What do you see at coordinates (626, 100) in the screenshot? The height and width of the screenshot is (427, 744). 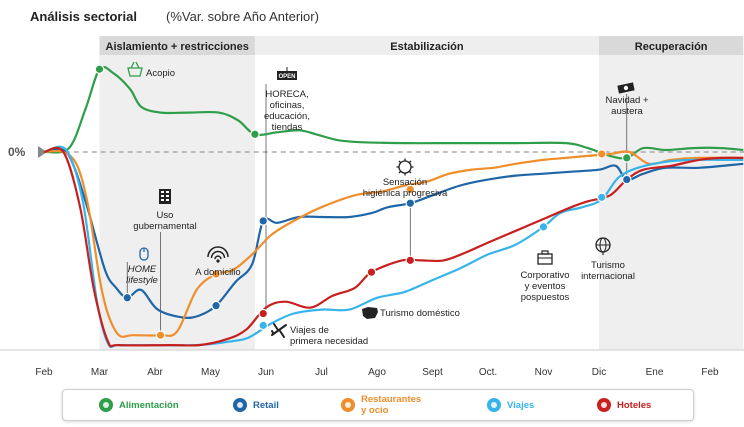 I see `annotation-navidad: Navidad +` at bounding box center [626, 100].